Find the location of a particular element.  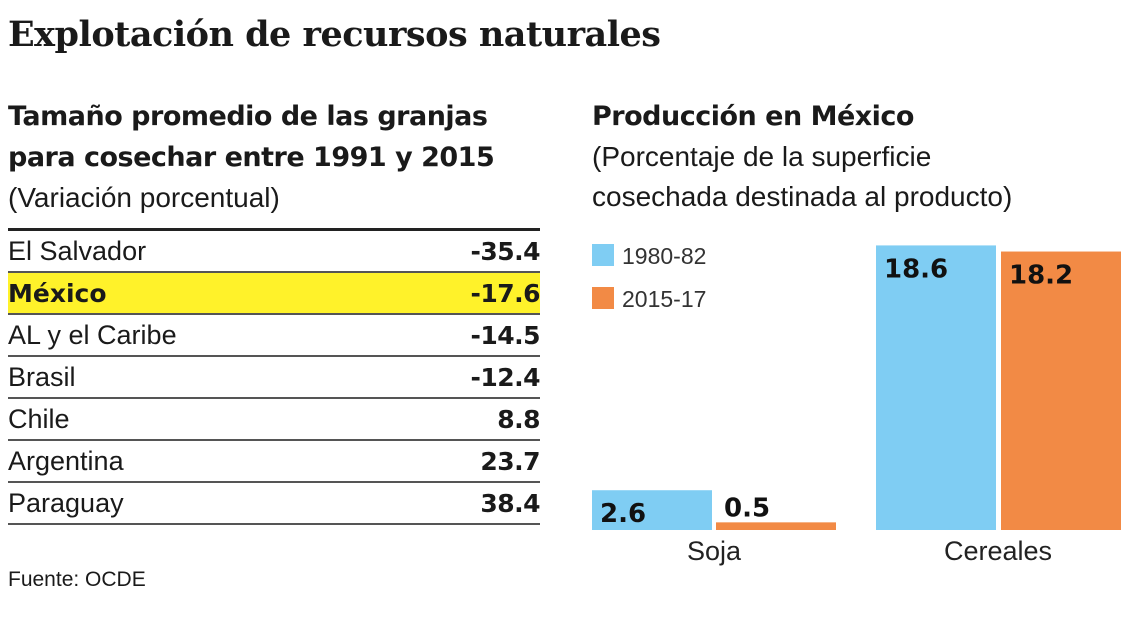

table-row: Chile 8.8 is located at coordinates (274, 420).